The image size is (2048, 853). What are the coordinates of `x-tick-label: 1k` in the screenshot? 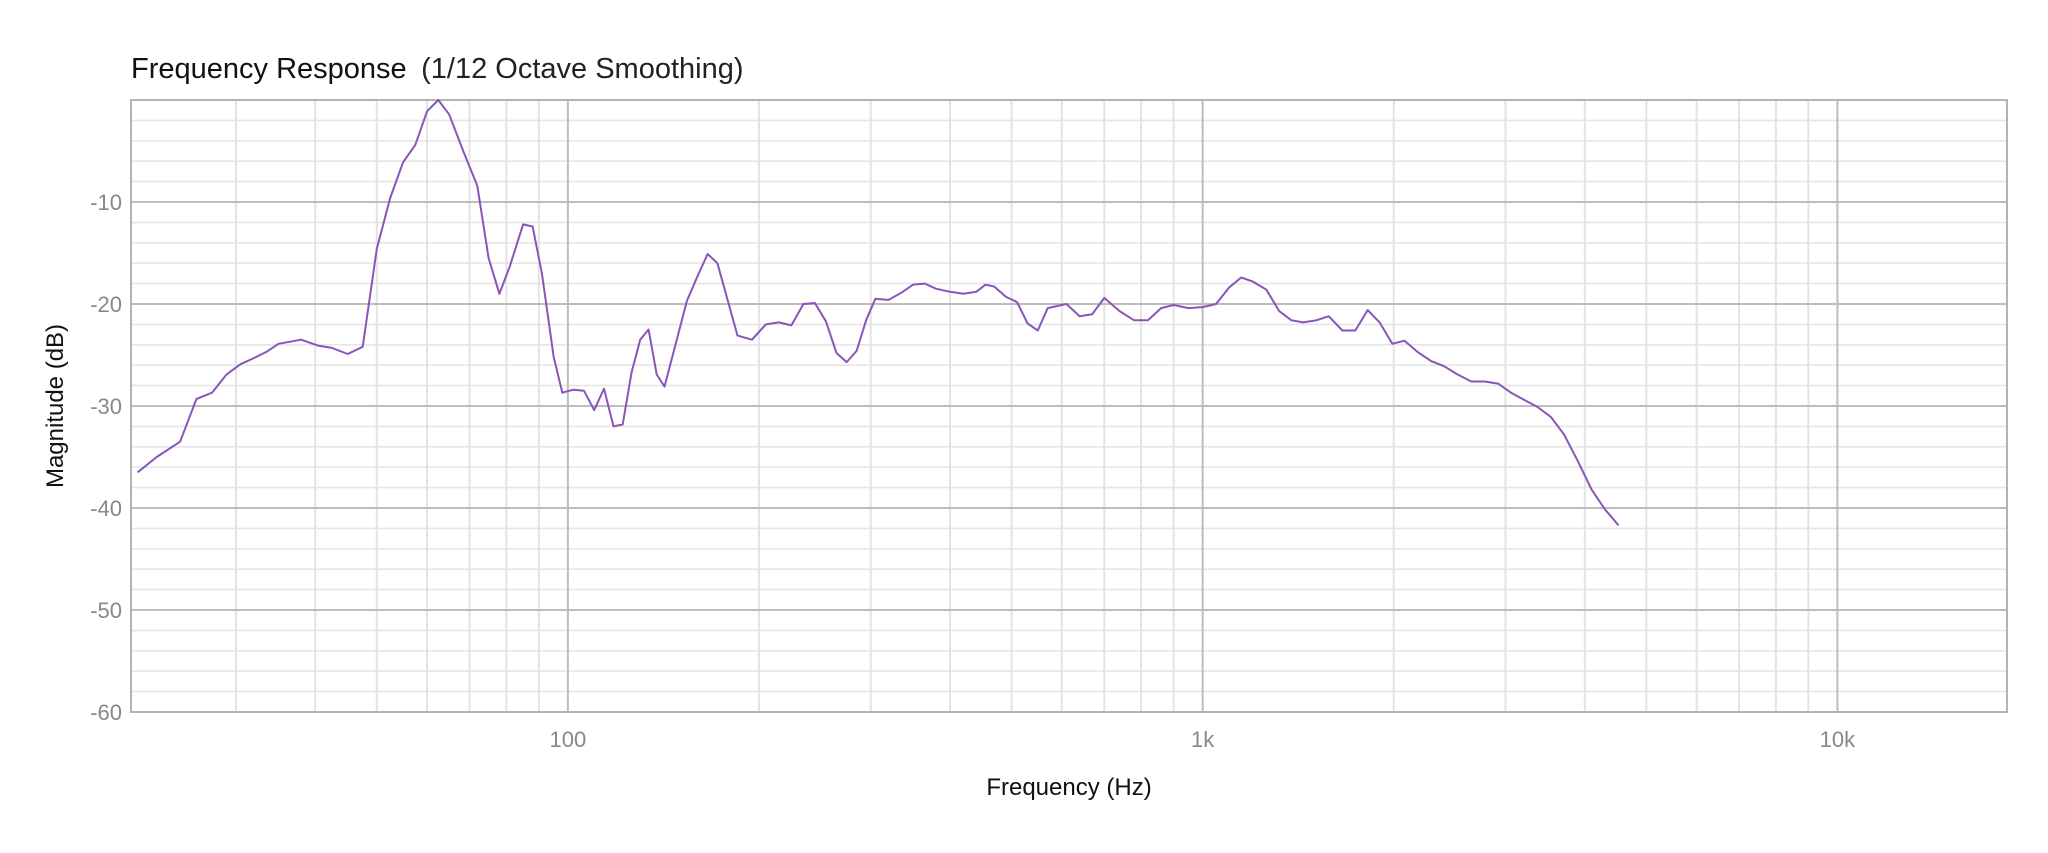 It's located at (1203, 739).